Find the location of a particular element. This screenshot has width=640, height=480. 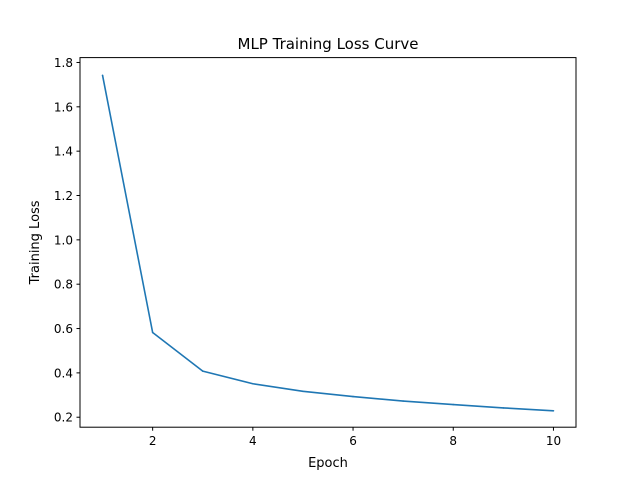

x-tick-label: 6 is located at coordinates (353, 441).